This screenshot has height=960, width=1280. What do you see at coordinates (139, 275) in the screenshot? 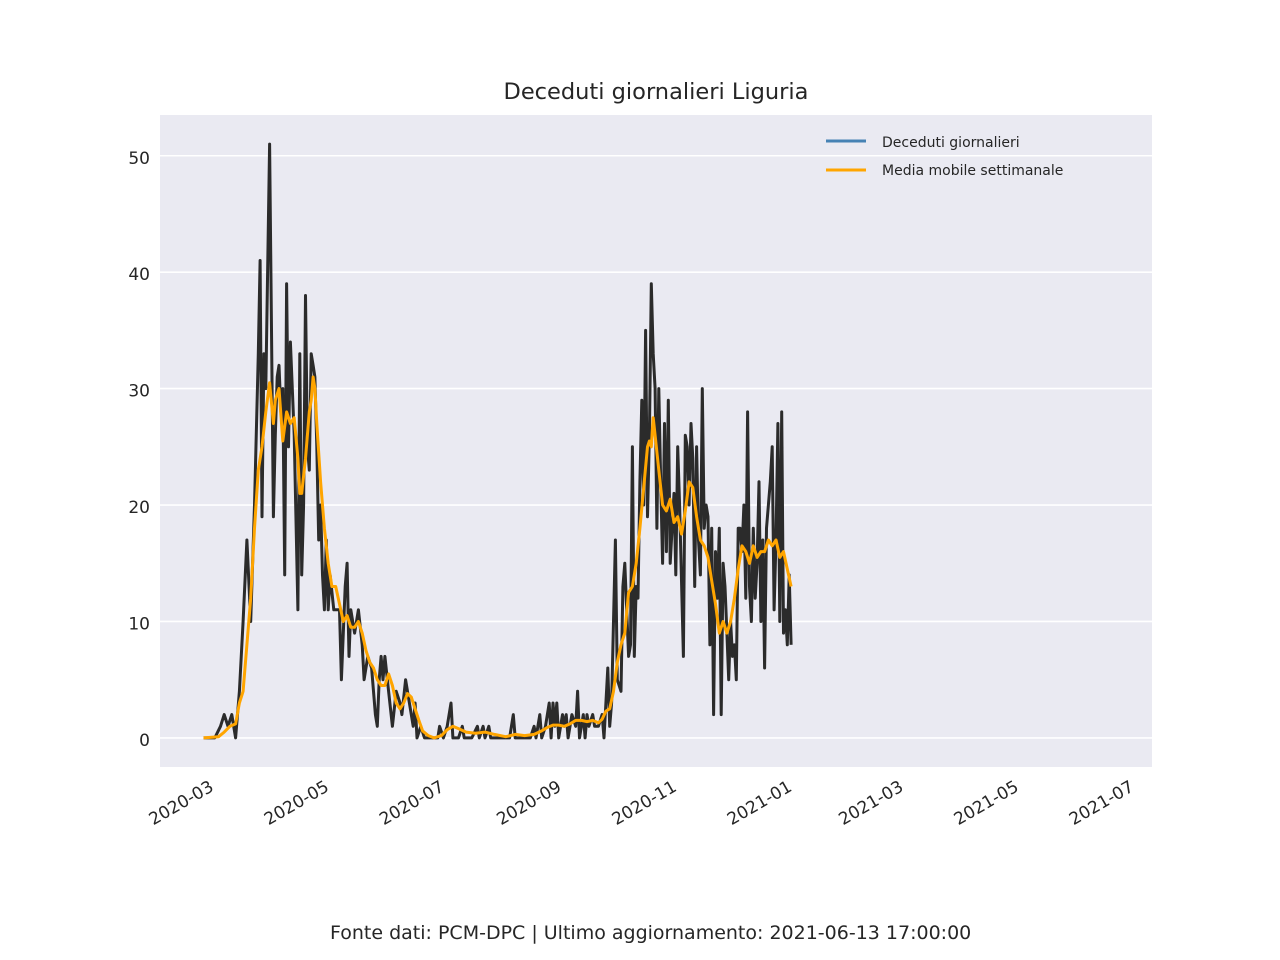
I see `y-tick-label: 40` at bounding box center [139, 275].